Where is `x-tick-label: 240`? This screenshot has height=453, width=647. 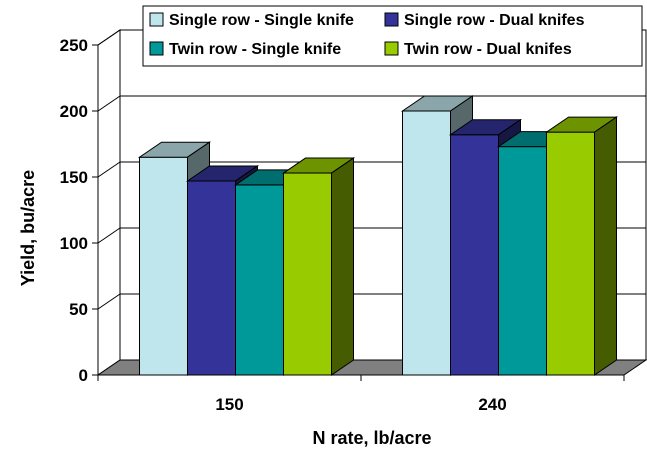 x-tick-label: 240 is located at coordinates (492, 404).